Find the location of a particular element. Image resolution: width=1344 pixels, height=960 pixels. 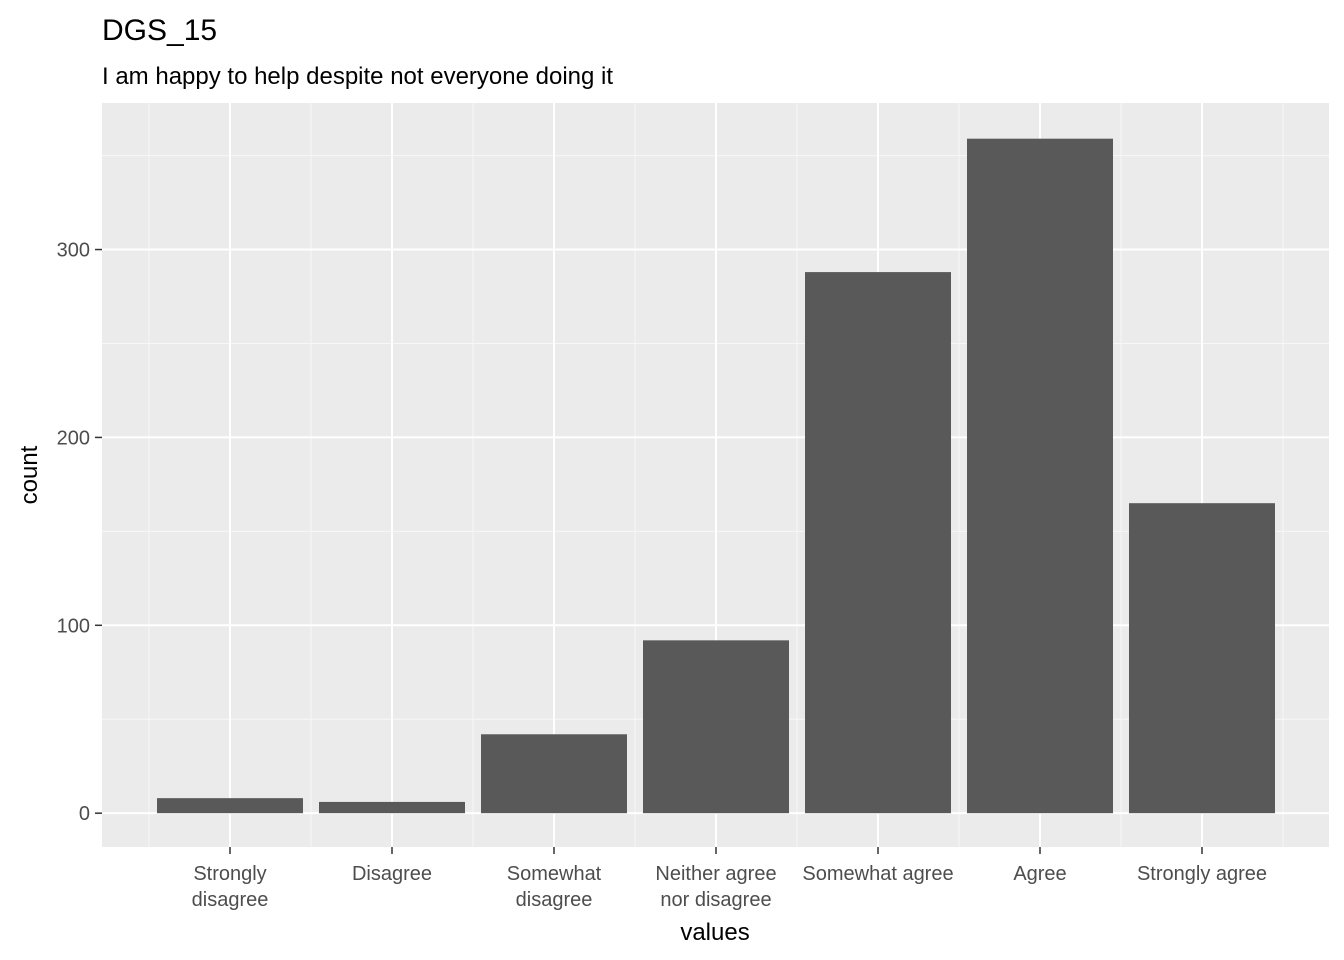

x-tick-label: Somewhat disagree is located at coordinates (554, 887).